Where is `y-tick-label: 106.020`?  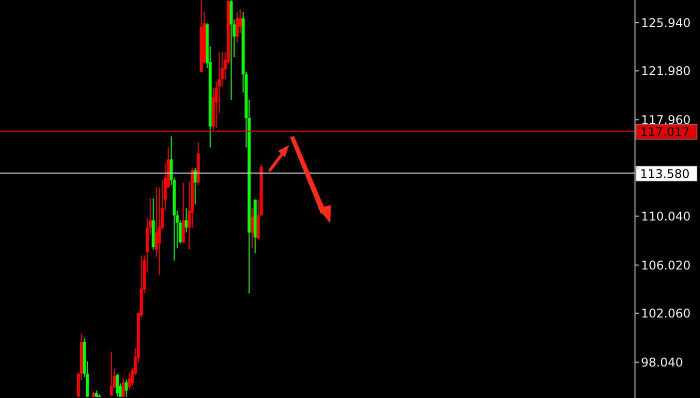 y-tick-label: 106.020 is located at coordinates (666, 265).